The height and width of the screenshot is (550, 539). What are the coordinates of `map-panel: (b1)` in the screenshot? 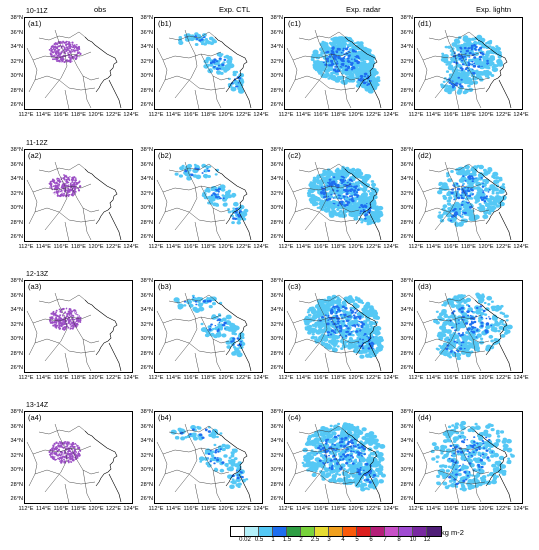 It's located at (208, 63).